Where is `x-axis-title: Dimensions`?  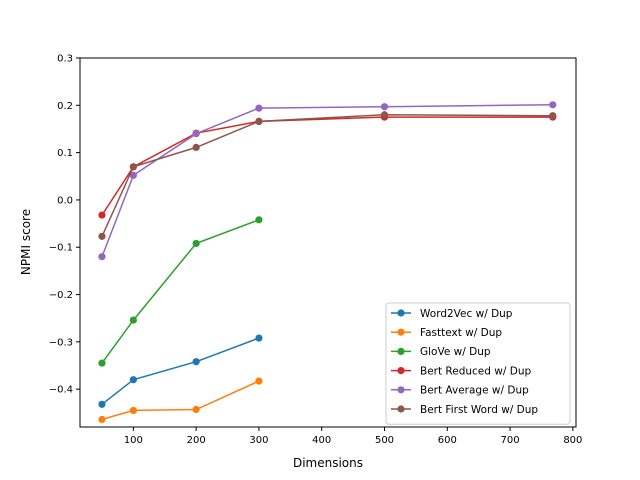 x-axis-title: Dimensions is located at coordinates (328, 463).